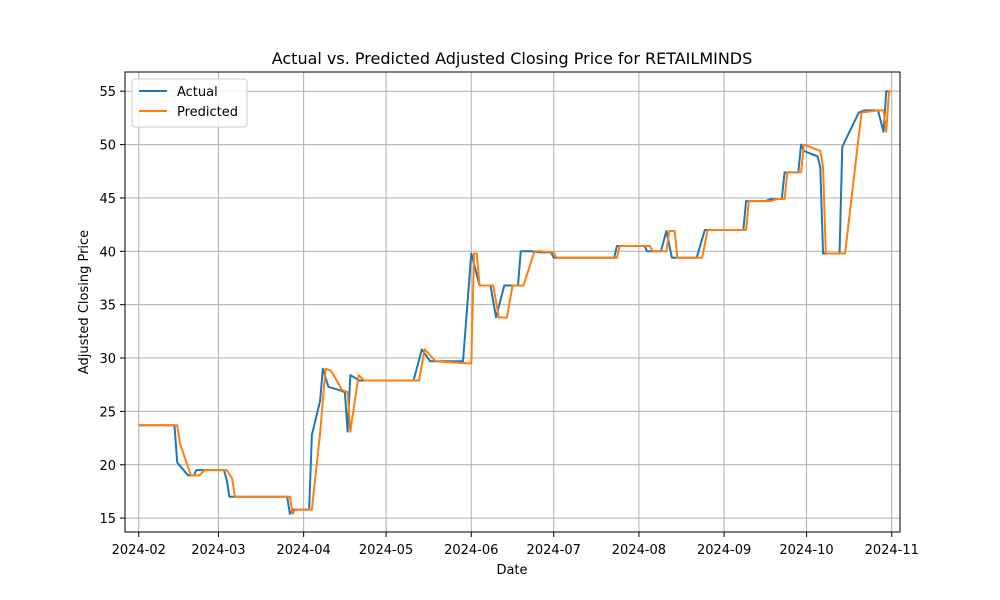 This screenshot has width=1000, height=600. What do you see at coordinates (107, 92) in the screenshot?
I see `y-tick-label: 55` at bounding box center [107, 92].